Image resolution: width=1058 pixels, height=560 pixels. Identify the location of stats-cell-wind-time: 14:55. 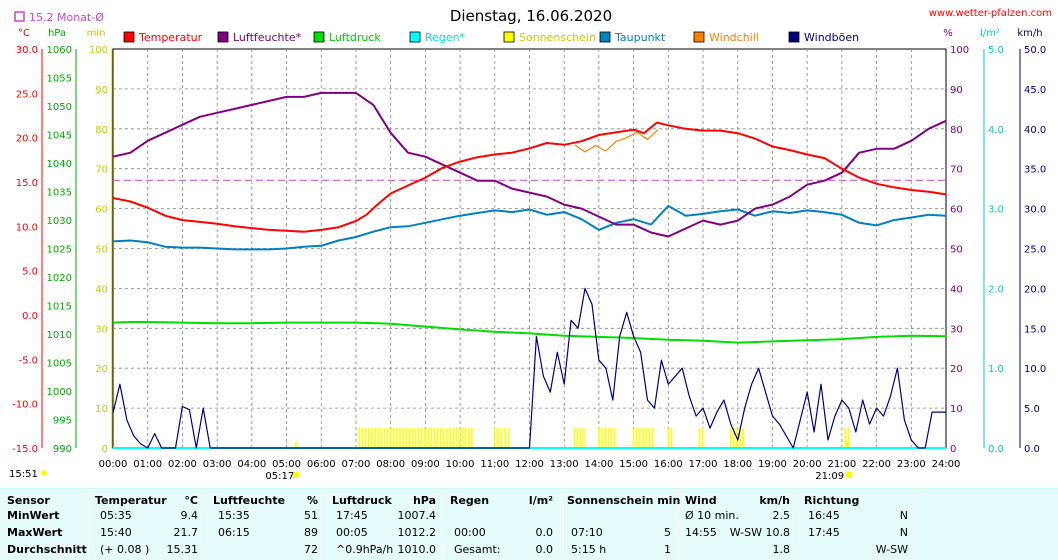
(701, 532).